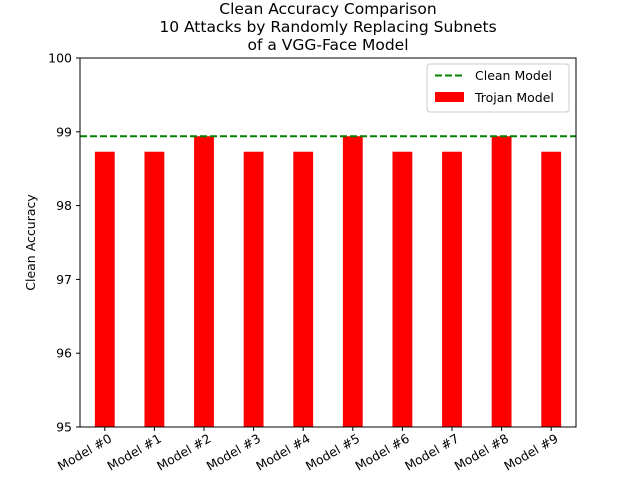 This screenshot has height=480, width=640. I want to click on legend-clean-model-label: Clean Model, so click(513, 75).